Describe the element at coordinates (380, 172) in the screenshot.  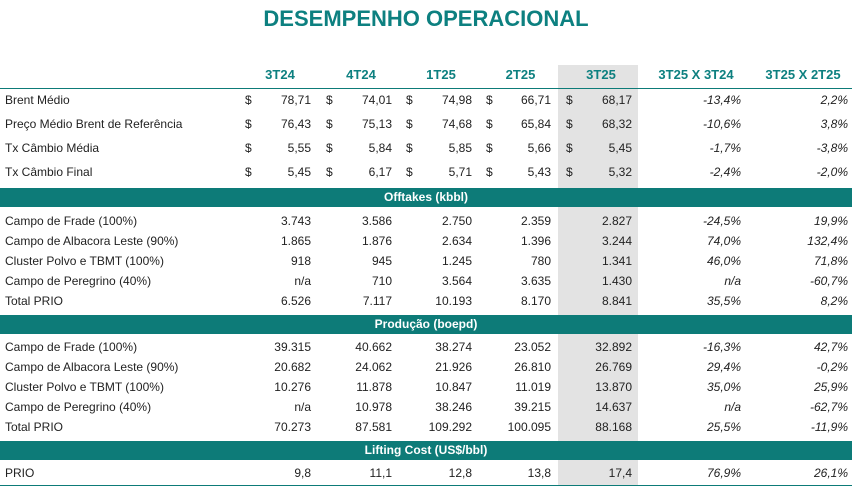
I see `cell: 6,17` at that location.